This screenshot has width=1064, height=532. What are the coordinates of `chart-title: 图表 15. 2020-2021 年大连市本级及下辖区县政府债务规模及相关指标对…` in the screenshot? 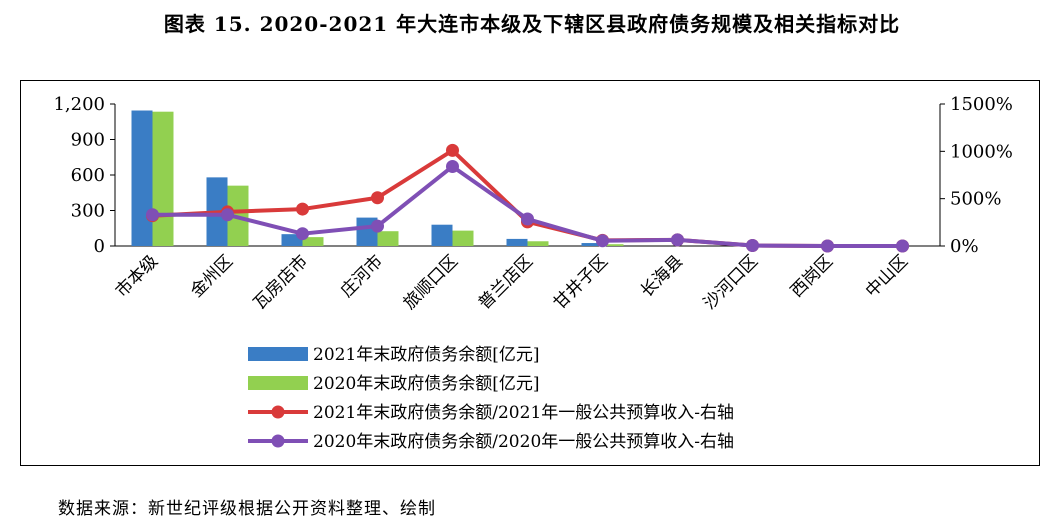 It's located at (532, 24).